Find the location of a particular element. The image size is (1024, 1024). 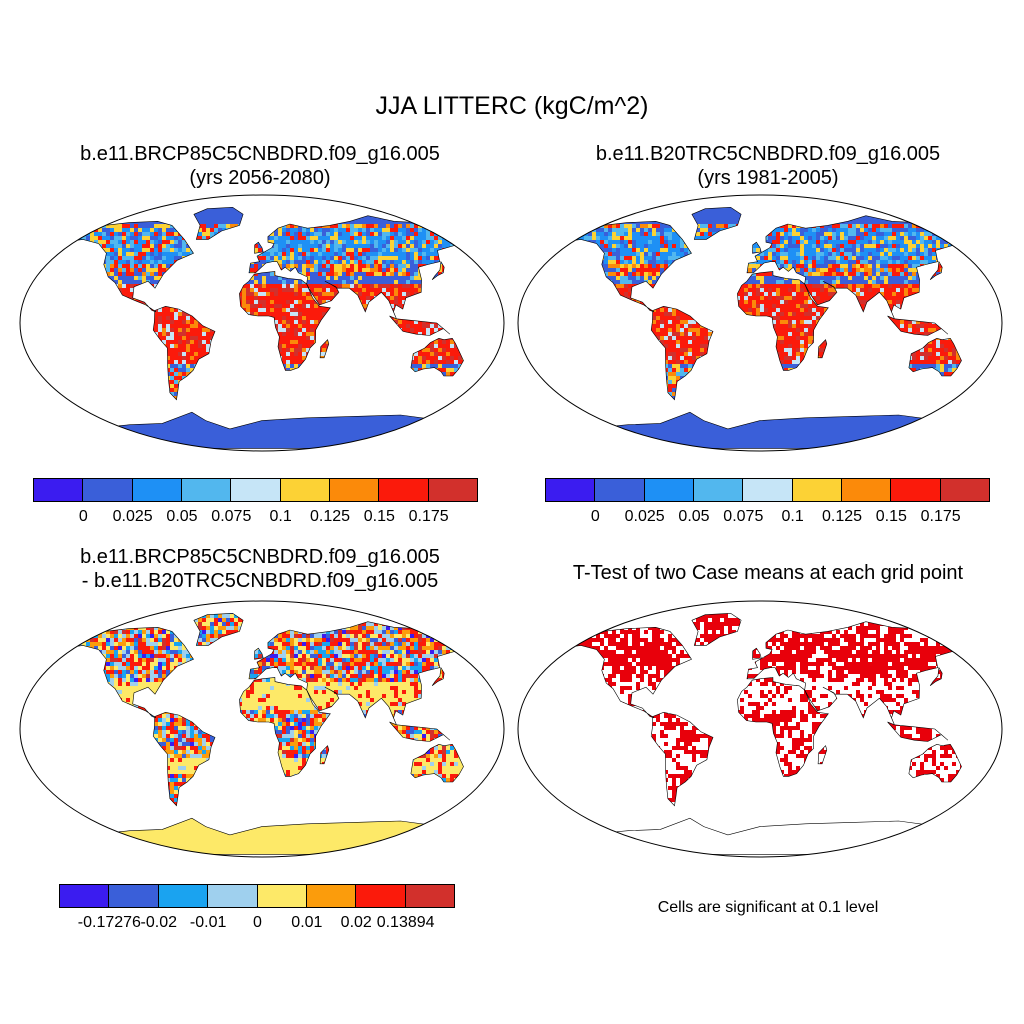

colorbar-tick-label: -0.01 is located at coordinates (208, 922).